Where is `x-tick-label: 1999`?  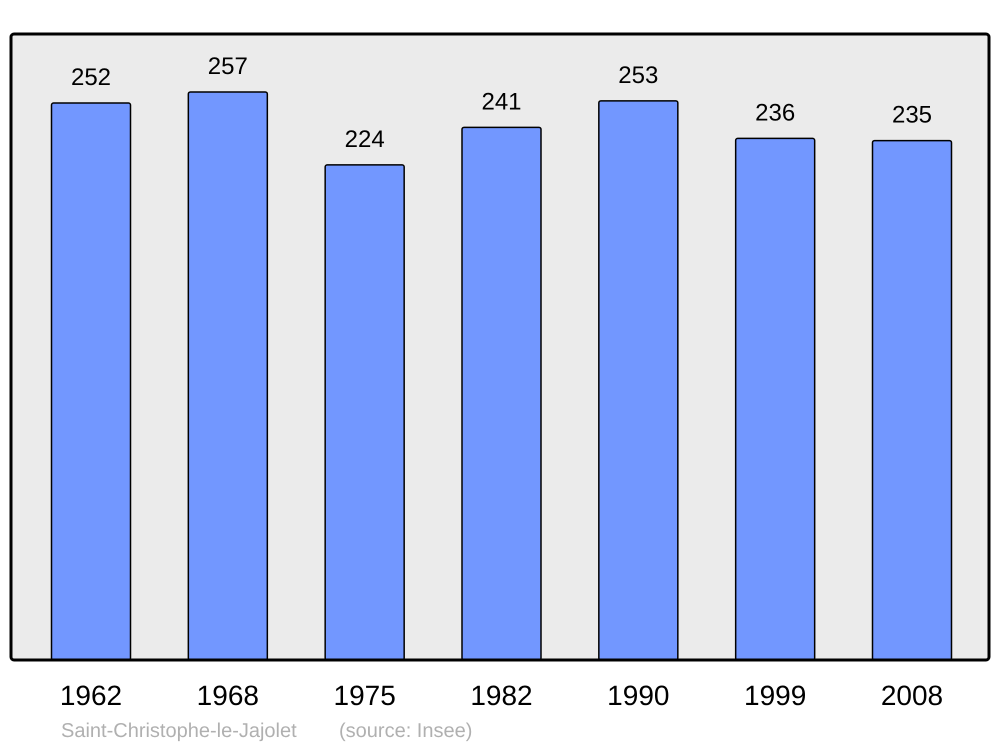 x-tick-label: 1999 is located at coordinates (775, 695).